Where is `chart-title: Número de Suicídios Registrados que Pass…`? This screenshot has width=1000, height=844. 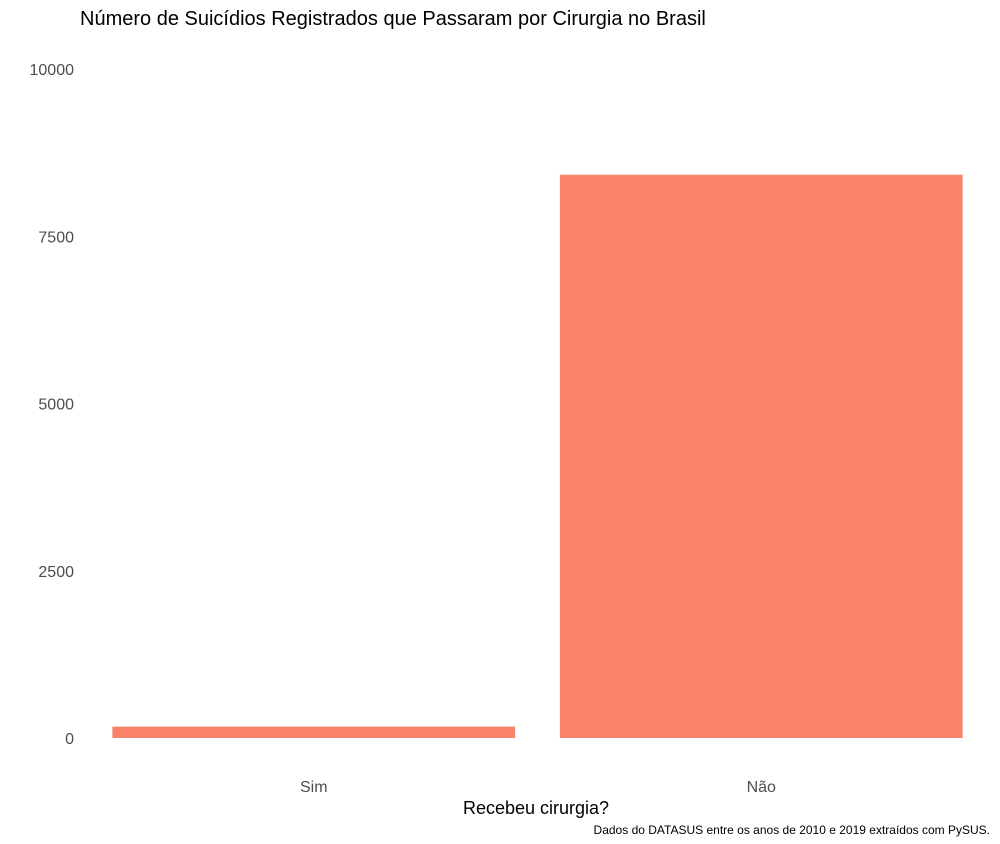
chart-title: Número de Suicídios Registrados que Pass… is located at coordinates (393, 19).